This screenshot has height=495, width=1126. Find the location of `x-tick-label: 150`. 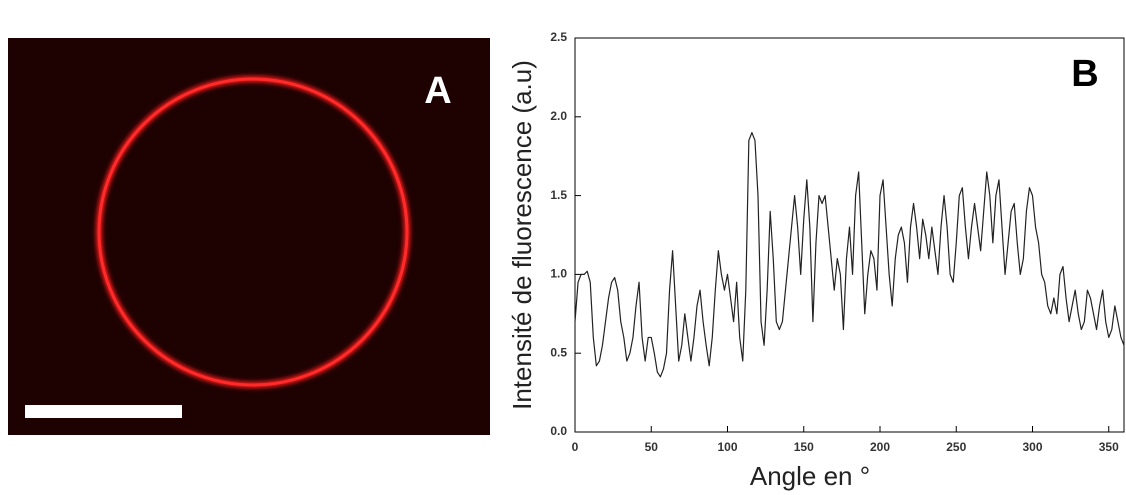

x-tick-label: 150 is located at coordinates (804, 447).